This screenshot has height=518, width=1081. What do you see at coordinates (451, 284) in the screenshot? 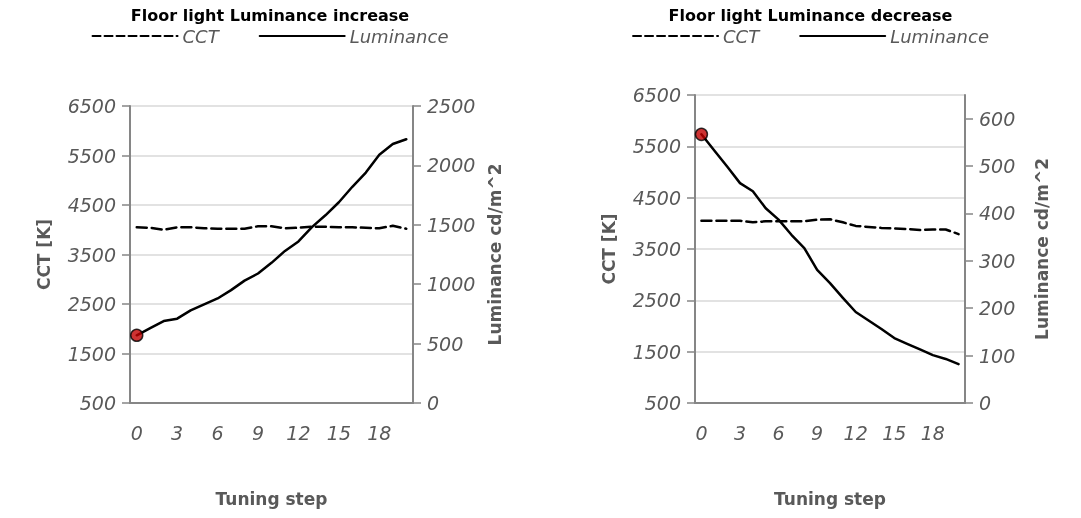
I see `y2-tick-label: 1000` at bounding box center [451, 284].